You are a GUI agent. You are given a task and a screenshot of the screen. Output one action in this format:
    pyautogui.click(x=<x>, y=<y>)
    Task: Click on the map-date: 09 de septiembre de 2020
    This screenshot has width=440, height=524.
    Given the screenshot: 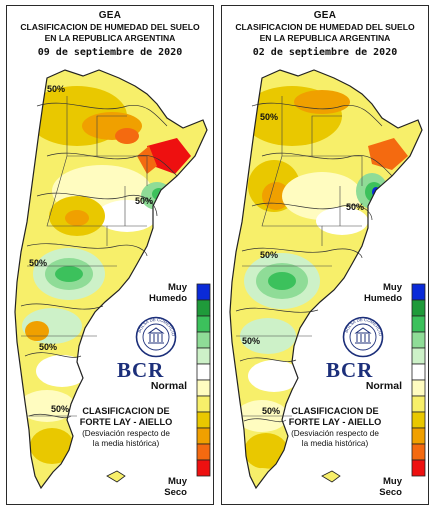 What is the action you would take?
    pyautogui.click(x=110, y=52)
    